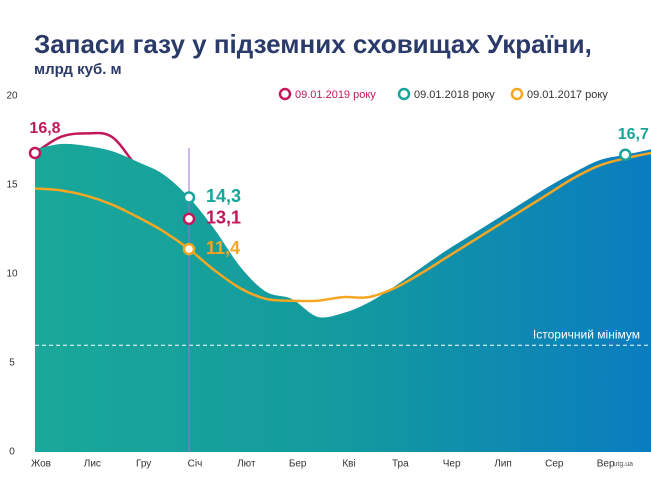 This screenshot has width=651, height=479. I want to click on value-label: 14,3, so click(223, 196).